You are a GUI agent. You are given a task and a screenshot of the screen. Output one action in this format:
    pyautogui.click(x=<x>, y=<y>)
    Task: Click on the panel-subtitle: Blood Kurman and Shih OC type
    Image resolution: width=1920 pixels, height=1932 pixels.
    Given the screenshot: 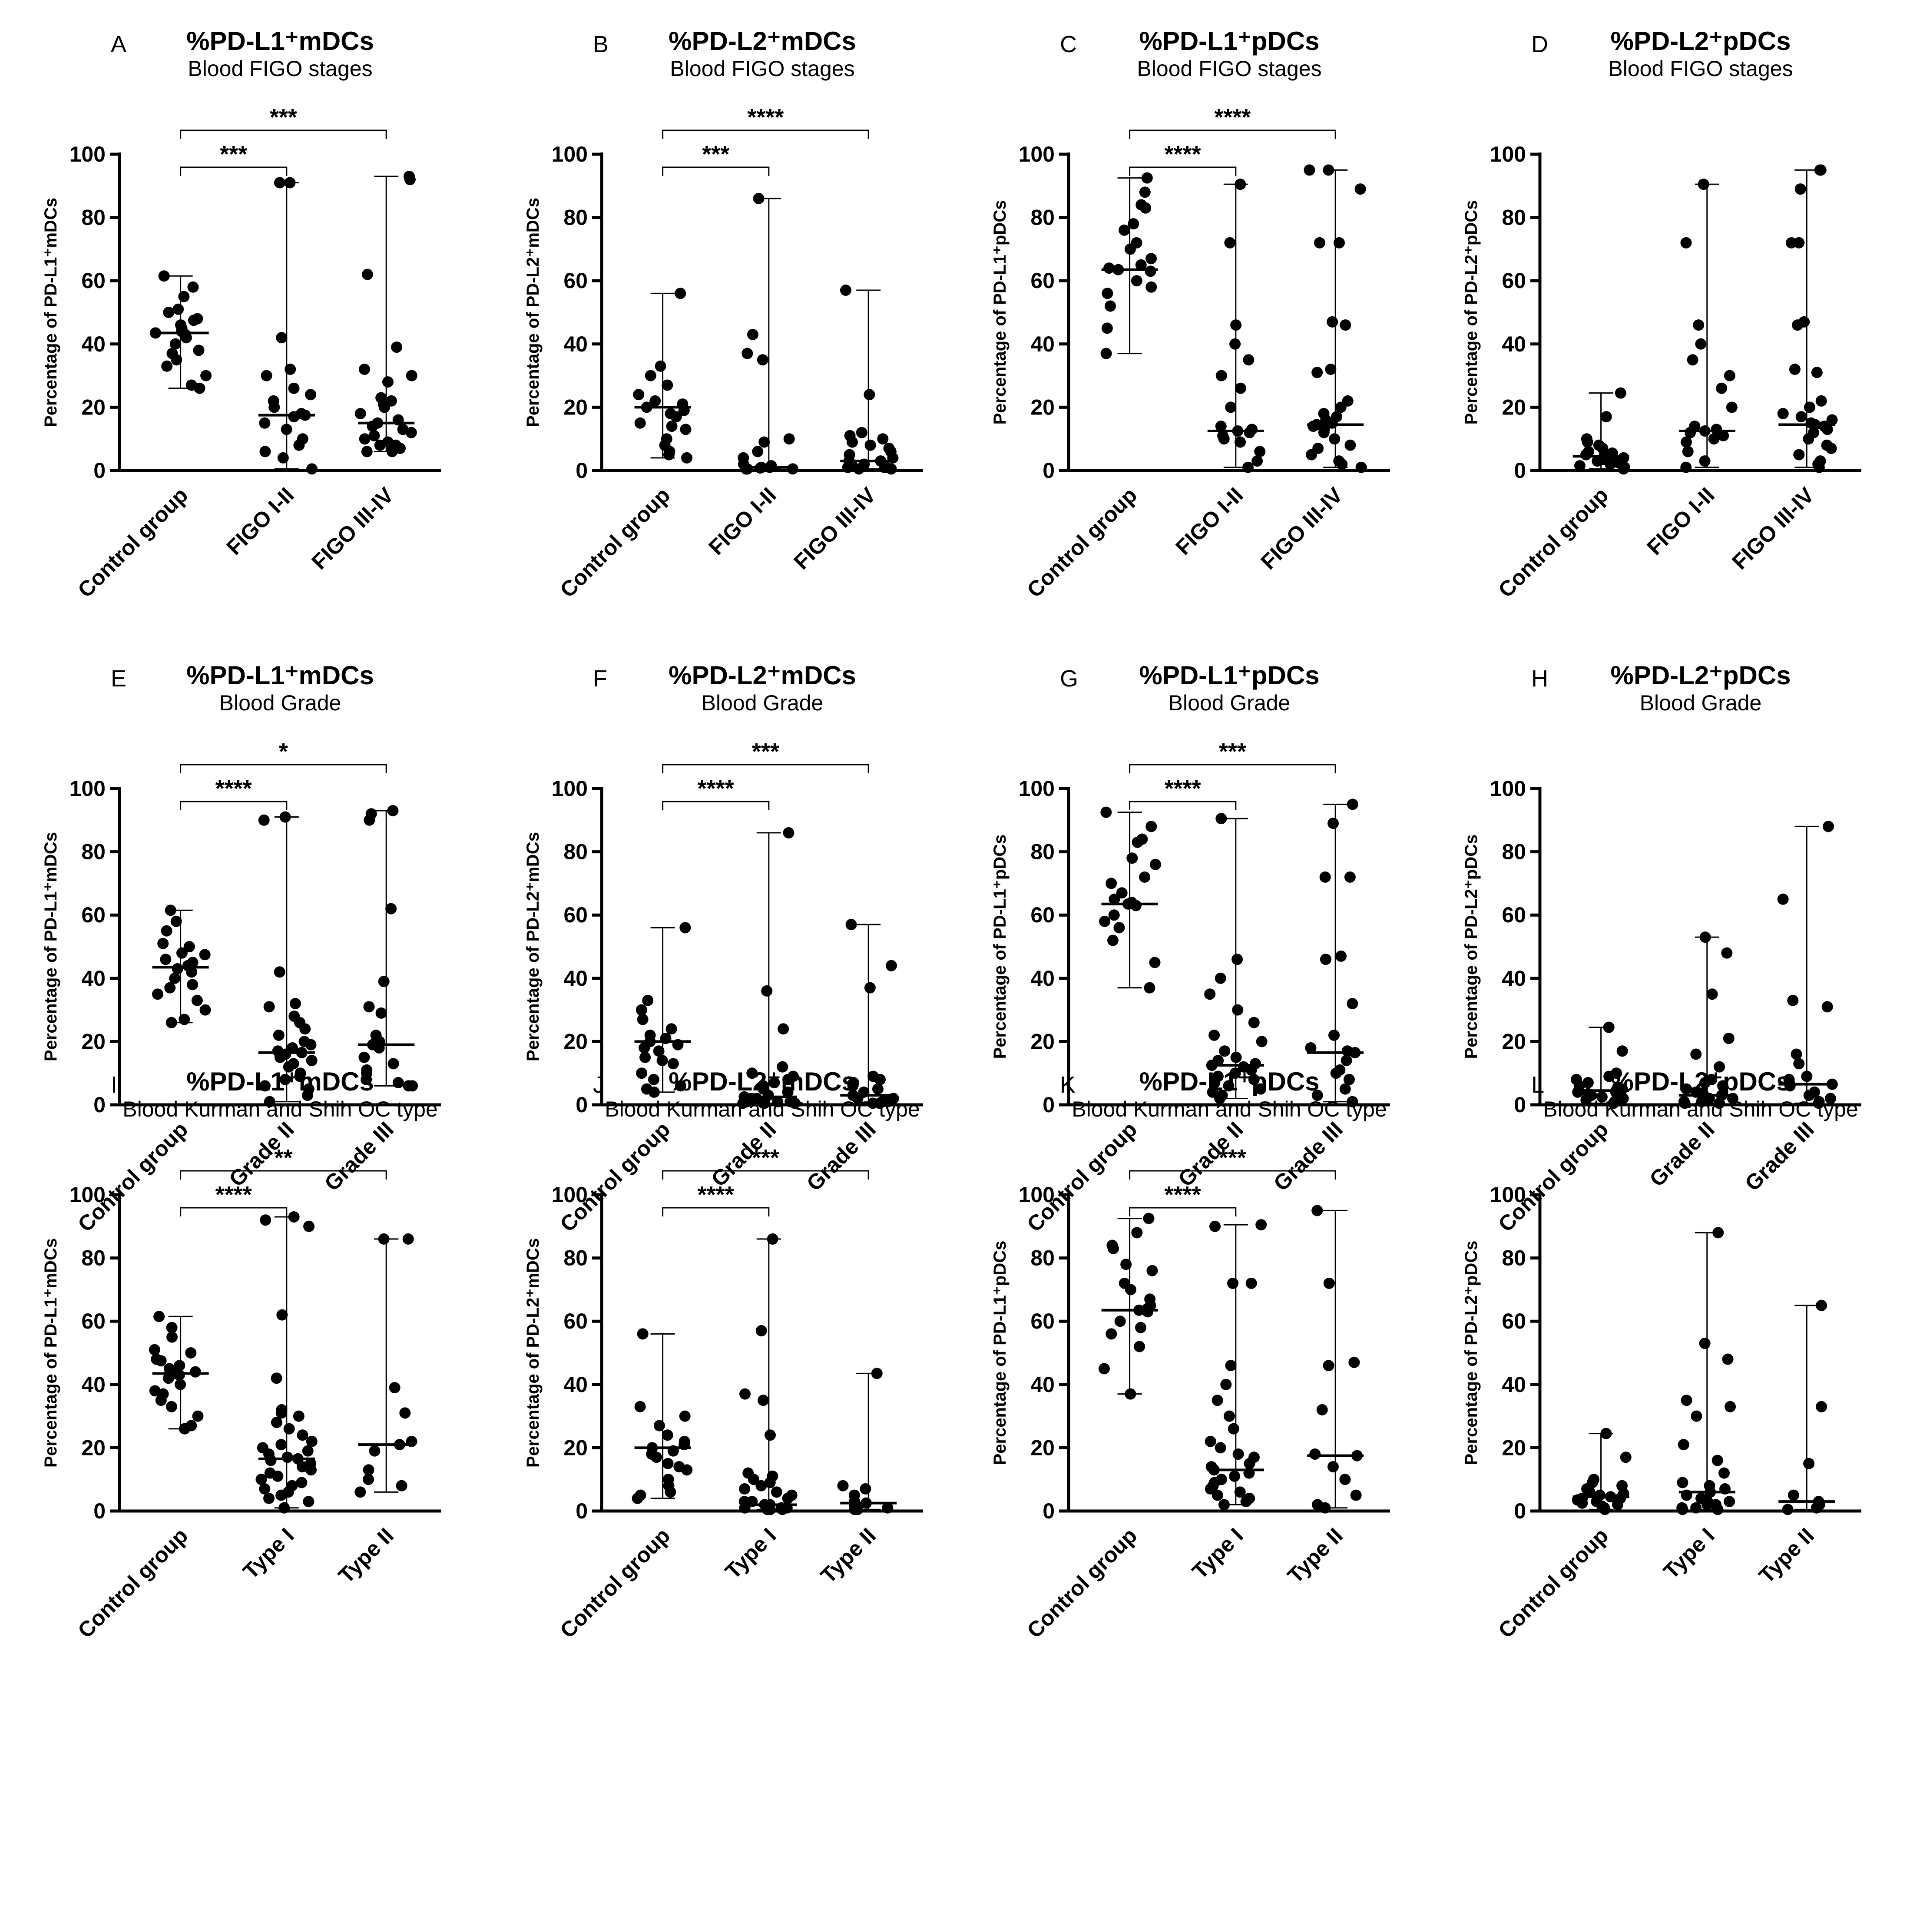 What is the action you would take?
    pyautogui.click(x=762, y=1109)
    